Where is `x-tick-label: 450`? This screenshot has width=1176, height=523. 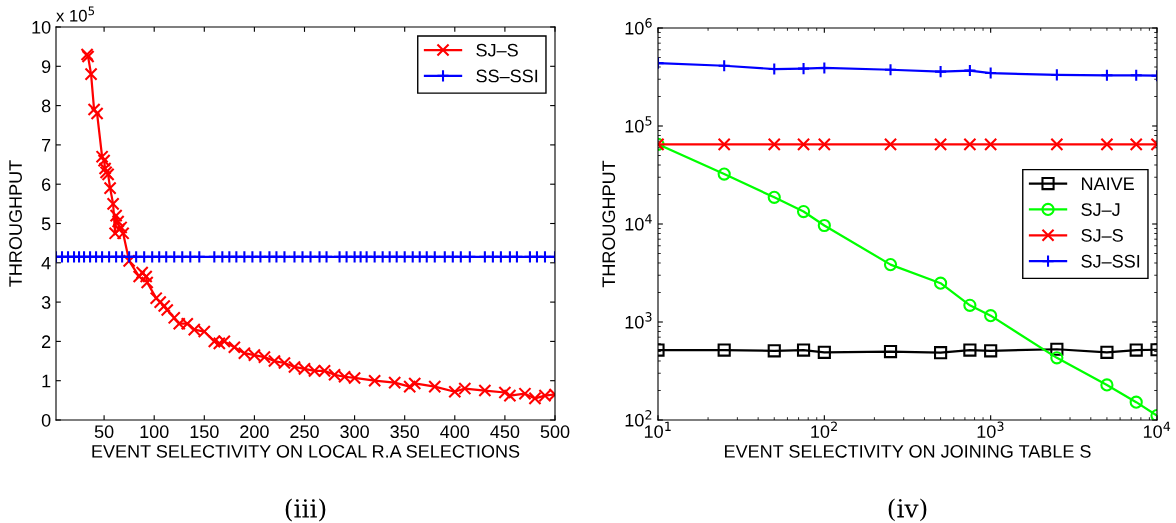
x-tick-label: 450 is located at coordinates (505, 432).